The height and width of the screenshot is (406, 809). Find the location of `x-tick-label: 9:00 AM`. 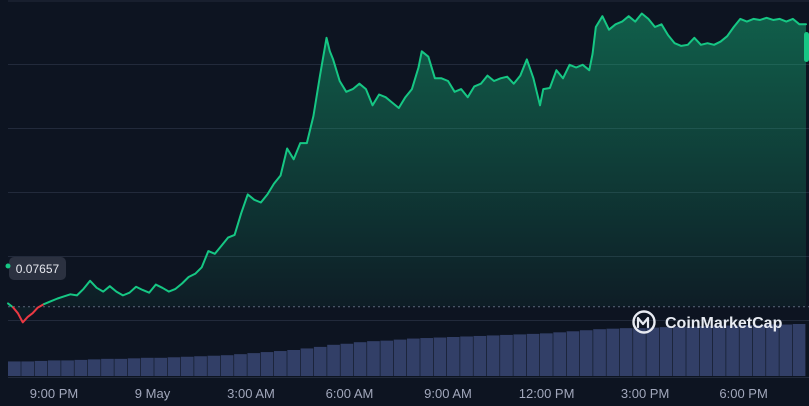

x-tick-label: 9:00 AM is located at coordinates (448, 393).